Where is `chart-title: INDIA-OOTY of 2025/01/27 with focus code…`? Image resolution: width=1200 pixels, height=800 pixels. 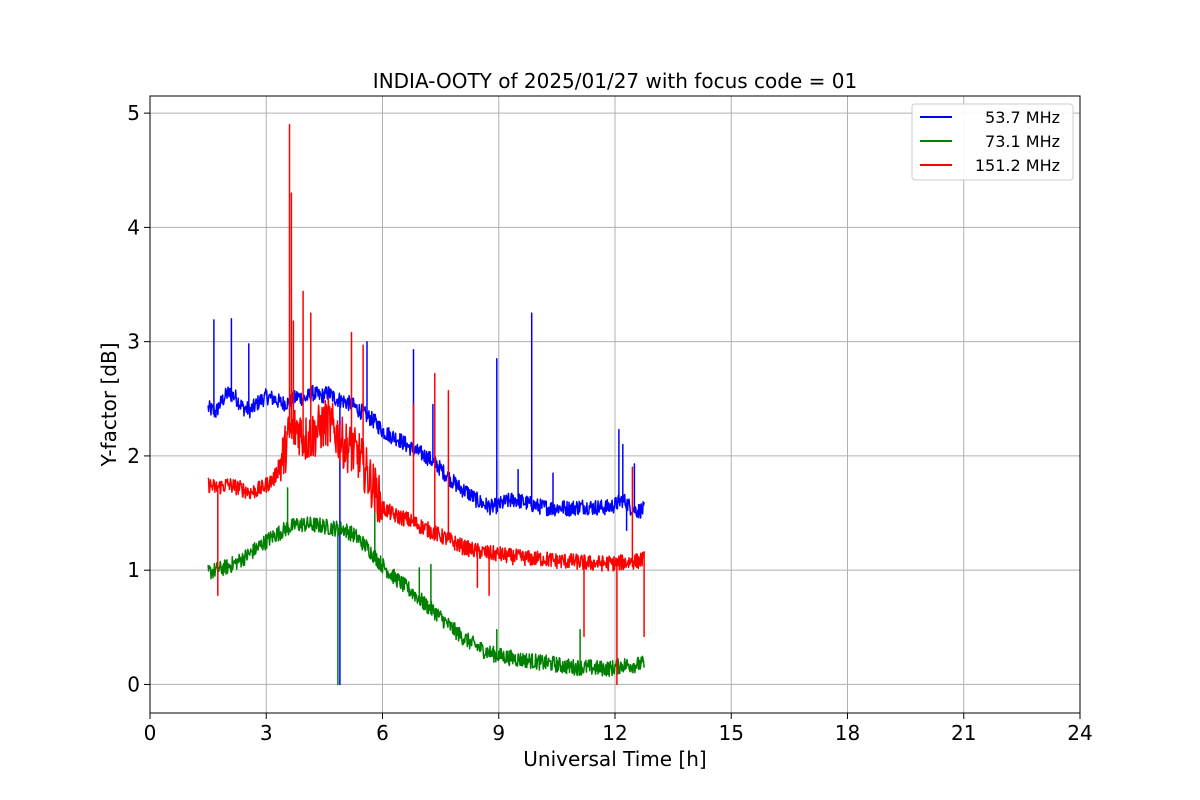
chart-title: INDIA-OOTY of 2025/01/27 with focus code… is located at coordinates (615, 81).